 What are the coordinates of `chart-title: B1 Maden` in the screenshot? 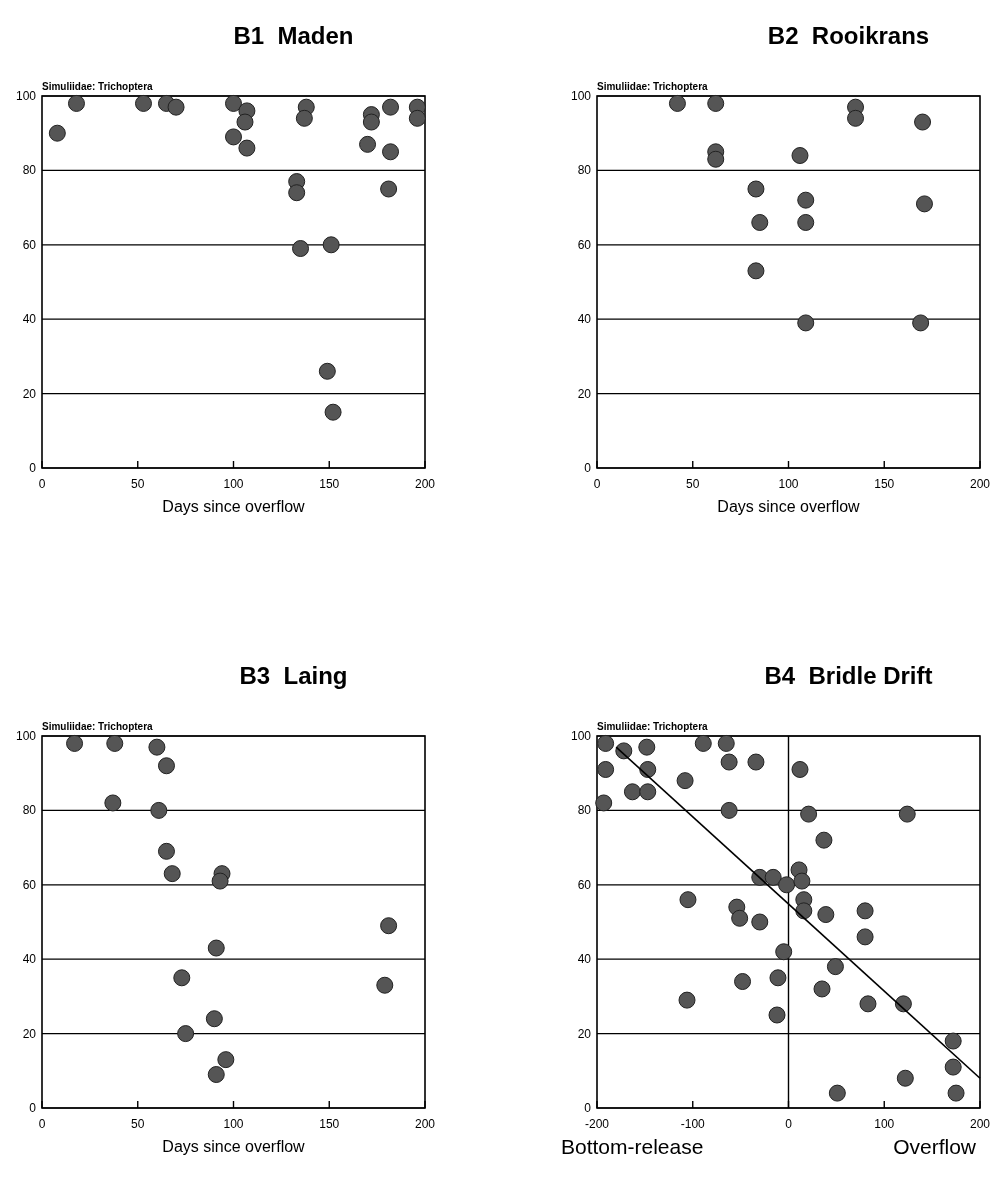 It's located at (293, 35).